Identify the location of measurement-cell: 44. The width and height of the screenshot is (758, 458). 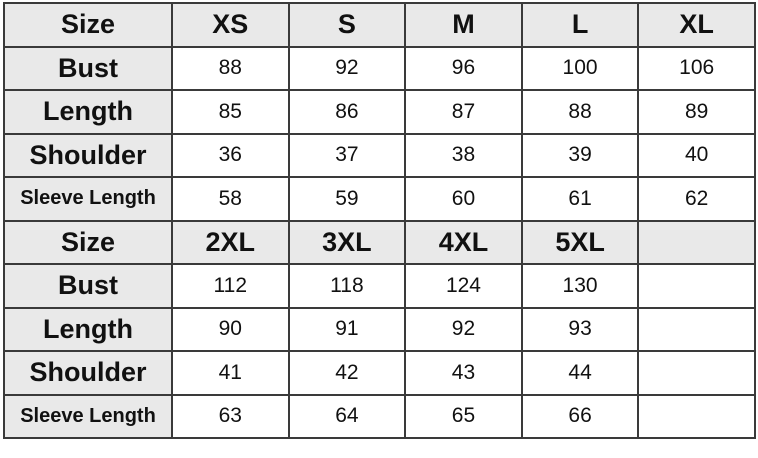
(580, 373).